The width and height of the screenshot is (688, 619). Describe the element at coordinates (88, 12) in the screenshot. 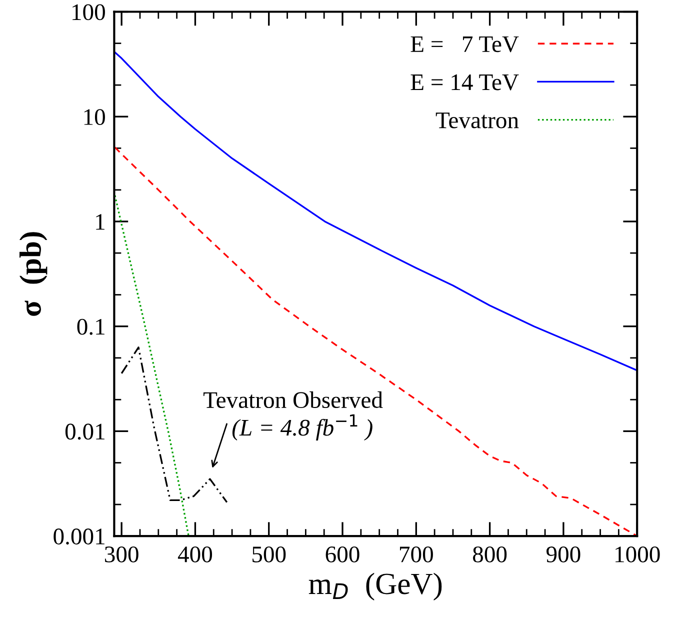

I see `y-tick-label: 100` at that location.